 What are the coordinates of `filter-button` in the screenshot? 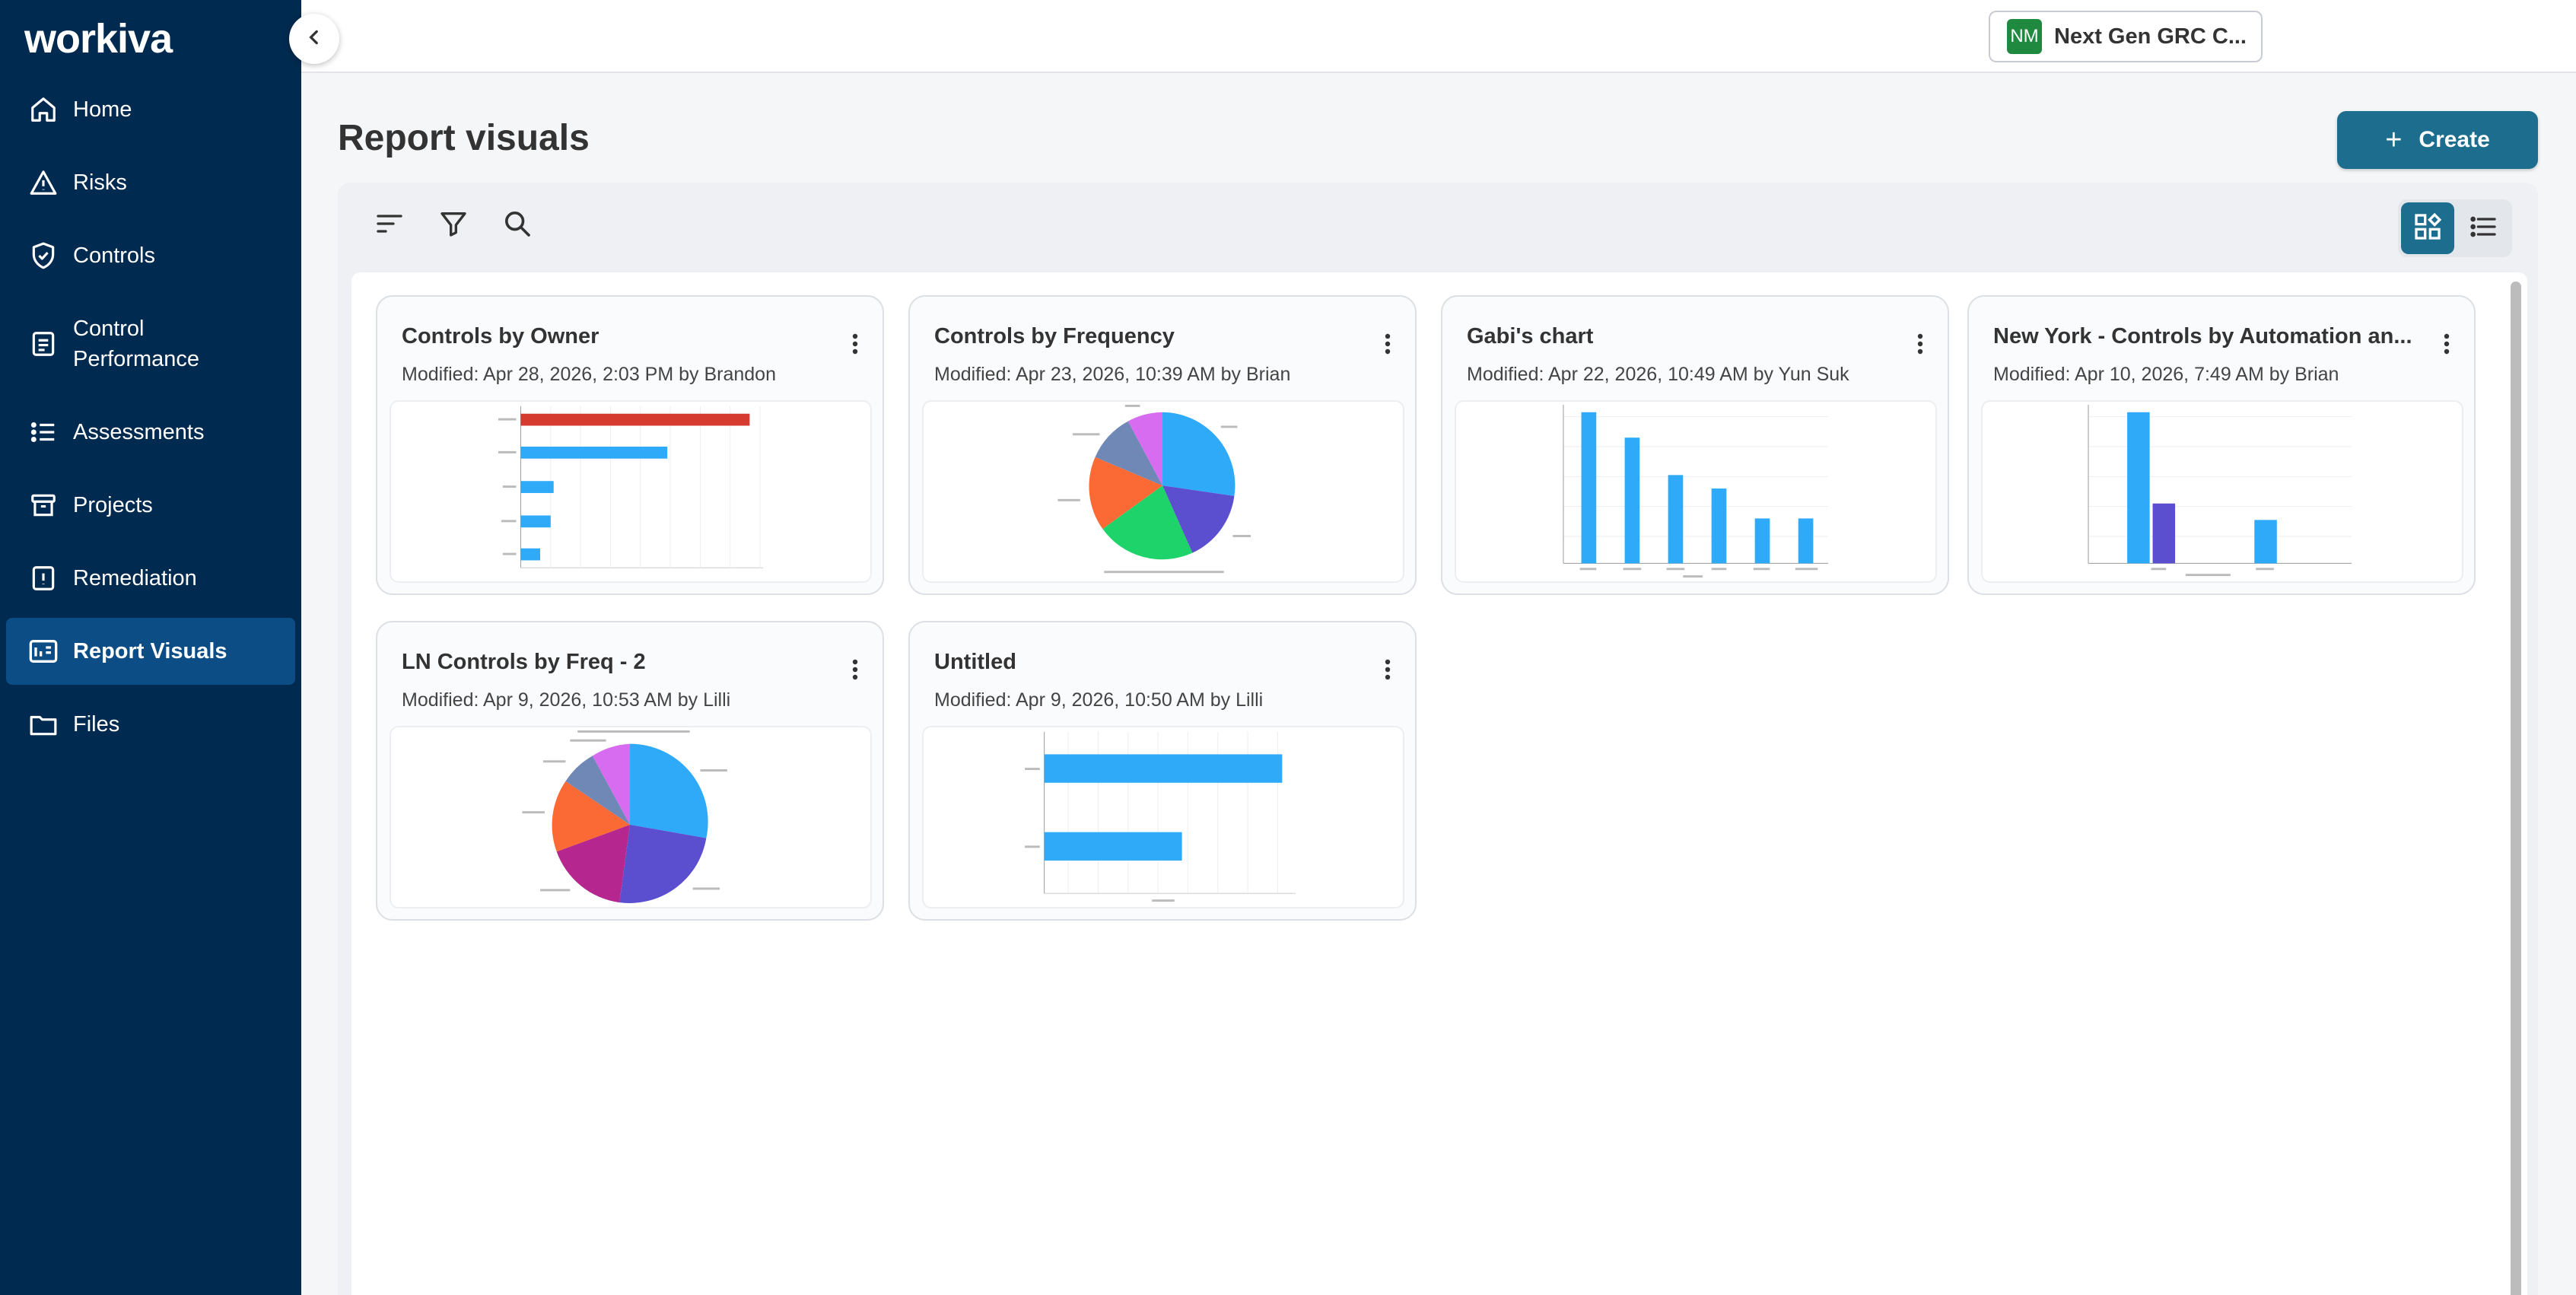 It's located at (454, 225).